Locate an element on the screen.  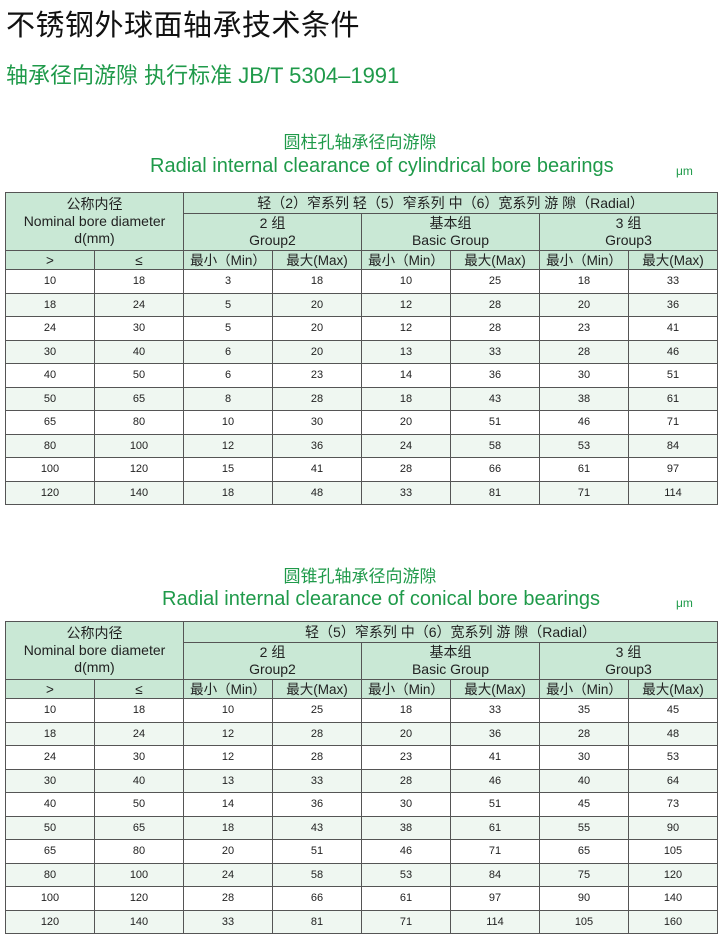
table-row: 65 80 20 51 46 71 65 105 is located at coordinates (361, 851).